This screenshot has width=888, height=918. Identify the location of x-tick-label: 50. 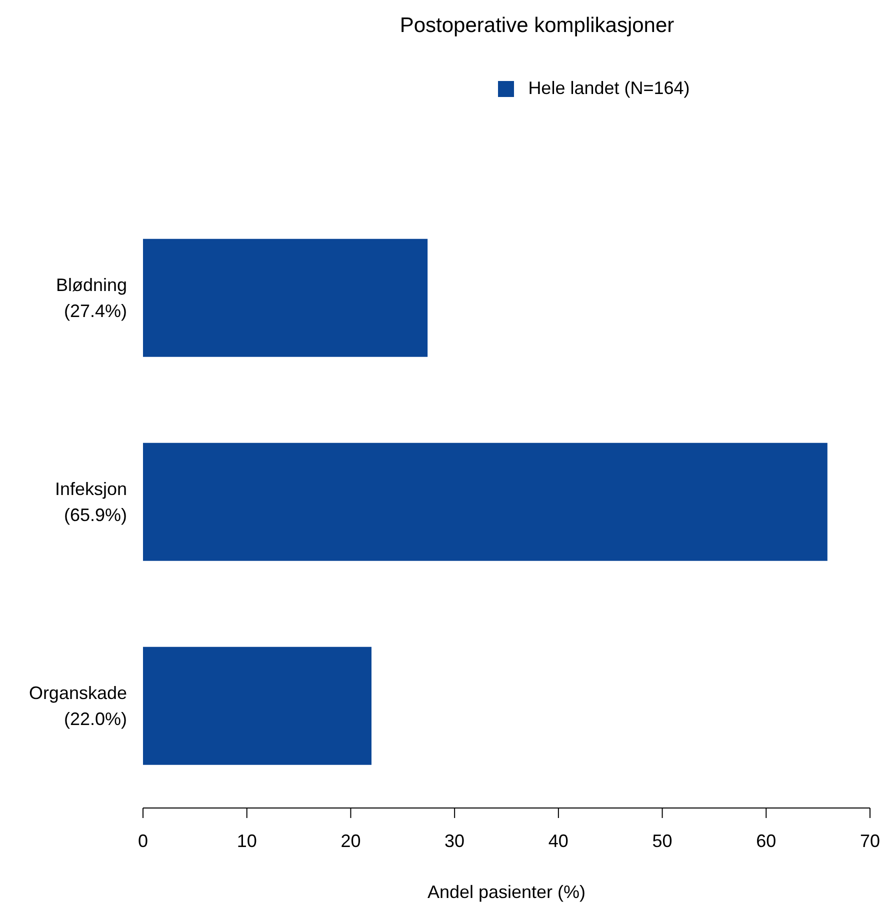
(662, 840).